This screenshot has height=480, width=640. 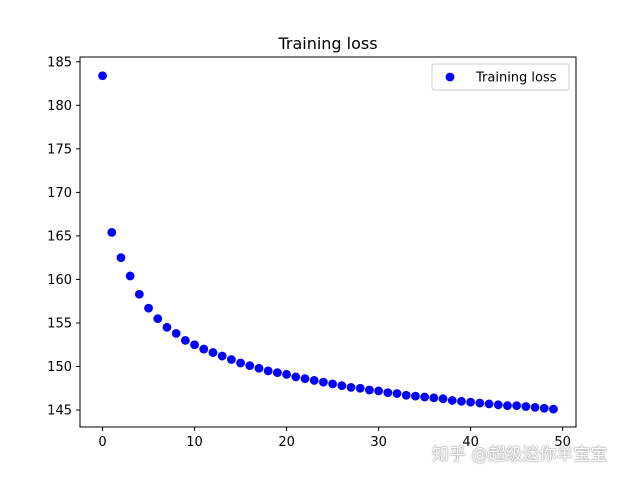 What do you see at coordinates (516, 78) in the screenshot?
I see `legend-label: Training loss` at bounding box center [516, 78].